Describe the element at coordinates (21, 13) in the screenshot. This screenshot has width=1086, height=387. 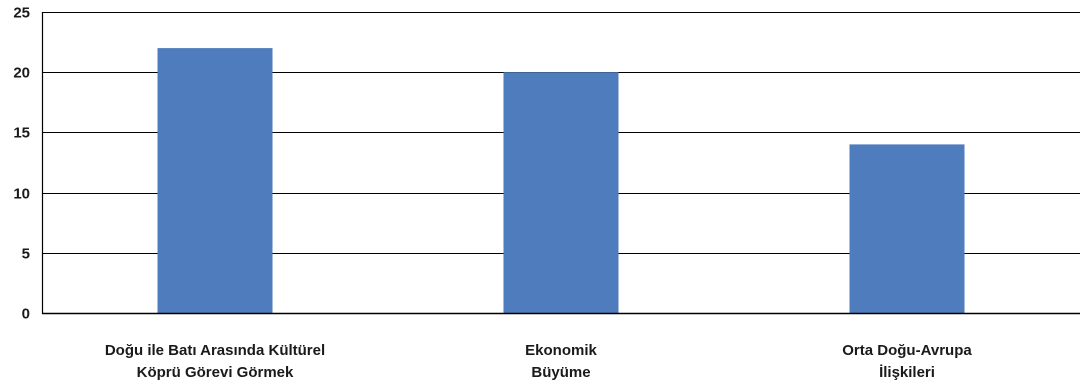
I see `y-tick-label-25: 25` at that location.